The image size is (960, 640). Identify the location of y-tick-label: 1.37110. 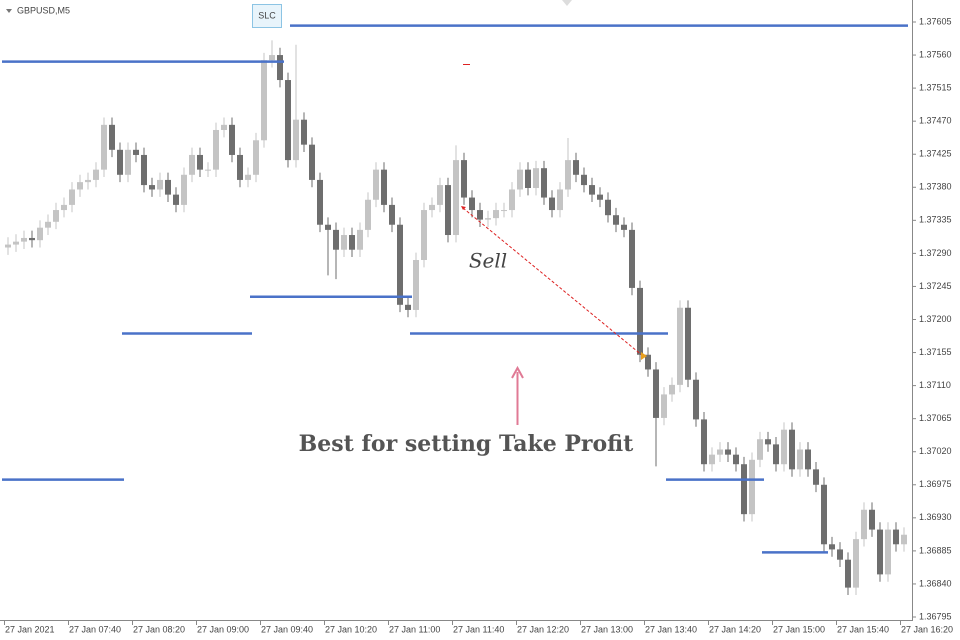
(935, 385).